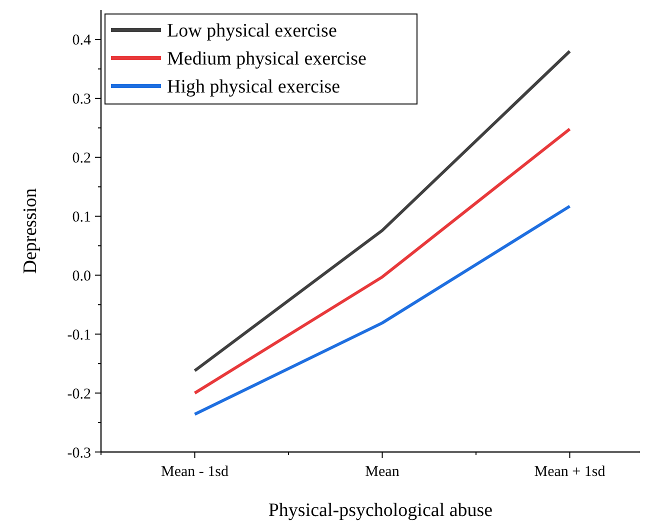 The height and width of the screenshot is (532, 648). What do you see at coordinates (380, 510) in the screenshot?
I see `x-axis-title: Physical-psychological abuse` at bounding box center [380, 510].